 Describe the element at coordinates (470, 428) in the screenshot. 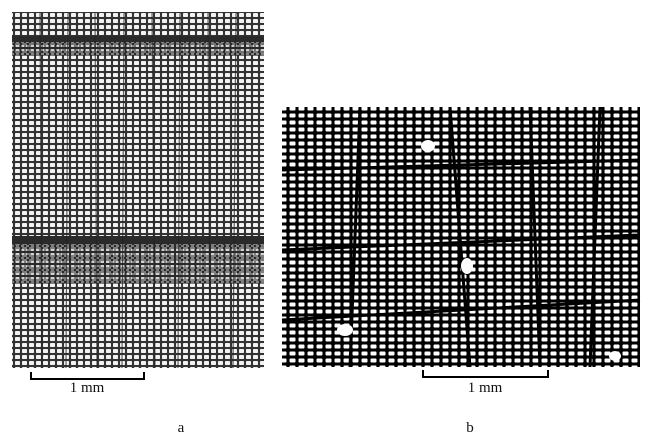

I see `panel-label: b` at that location.